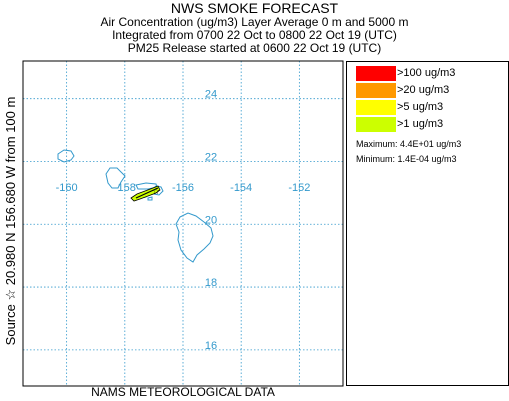 The image size is (509, 401). What do you see at coordinates (156, 192) in the screenshot?
I see `source-marker-icon: ☆` at bounding box center [156, 192].